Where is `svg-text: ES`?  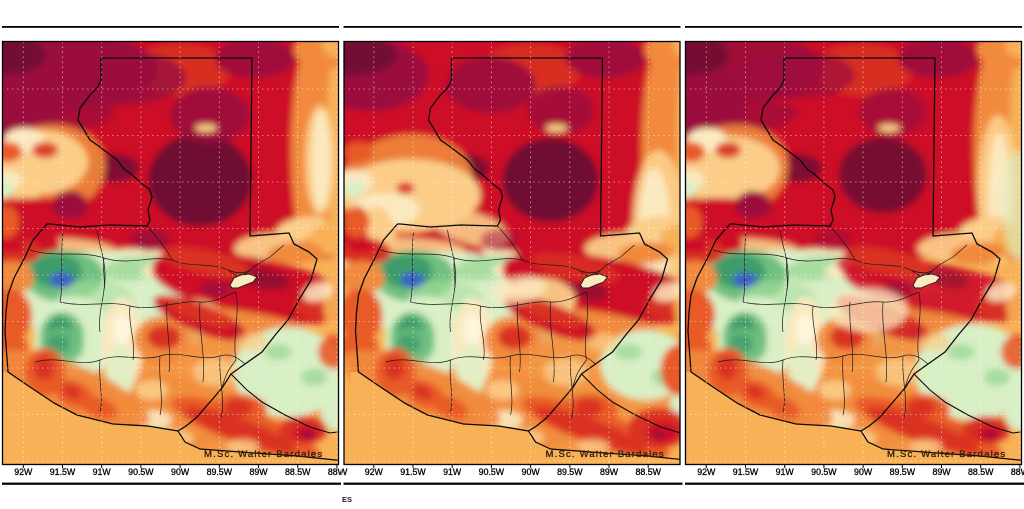 svg-text: ES is located at coordinates (347, 499).